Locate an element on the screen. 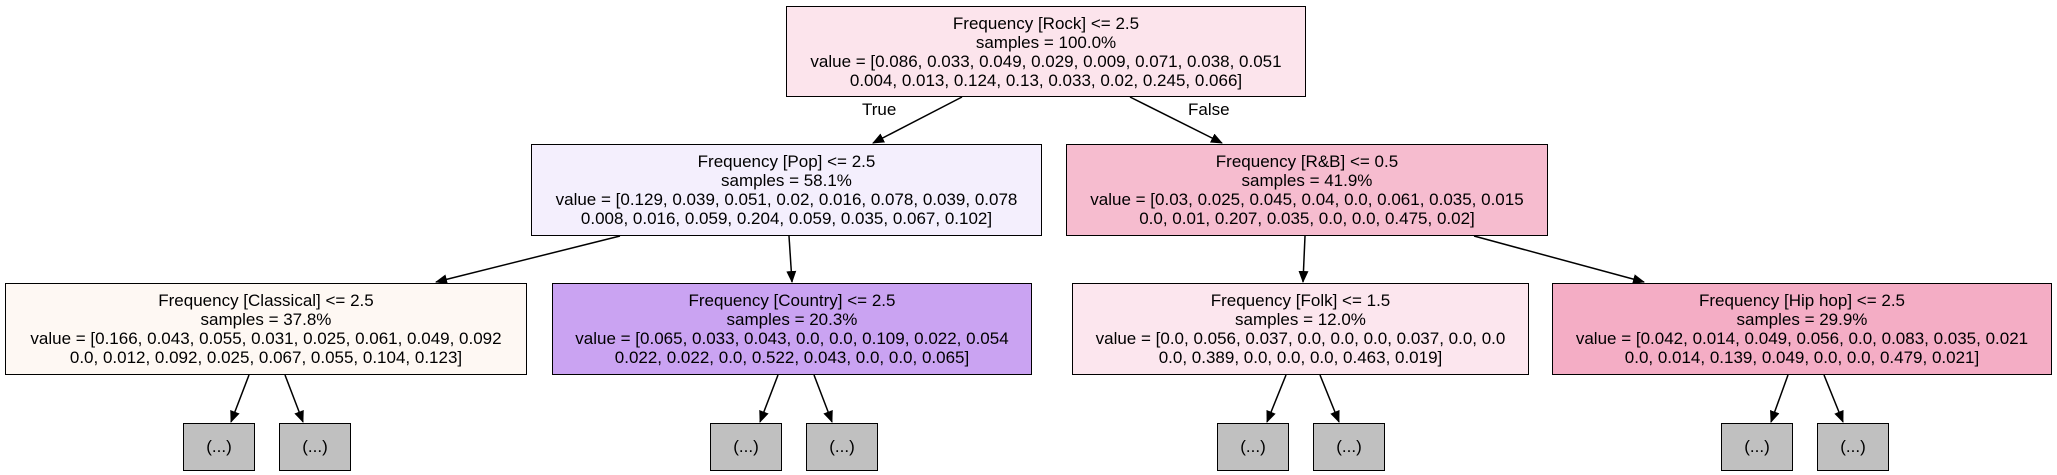  edge-rnb-folk is located at coordinates (1303, 259).